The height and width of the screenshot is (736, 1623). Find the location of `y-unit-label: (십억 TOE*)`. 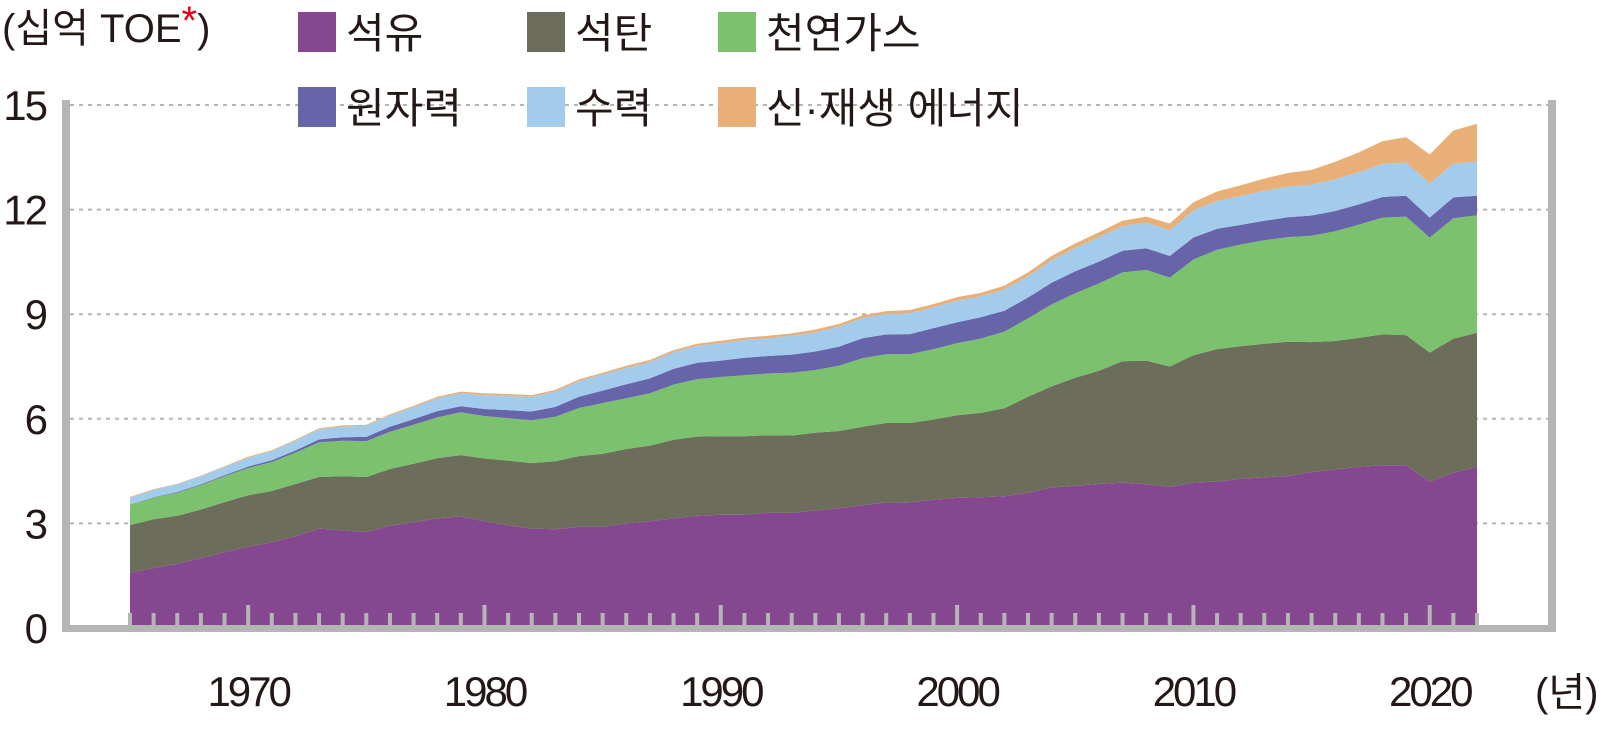

y-unit-label: (십억 TOE*) is located at coordinates (106, 25).